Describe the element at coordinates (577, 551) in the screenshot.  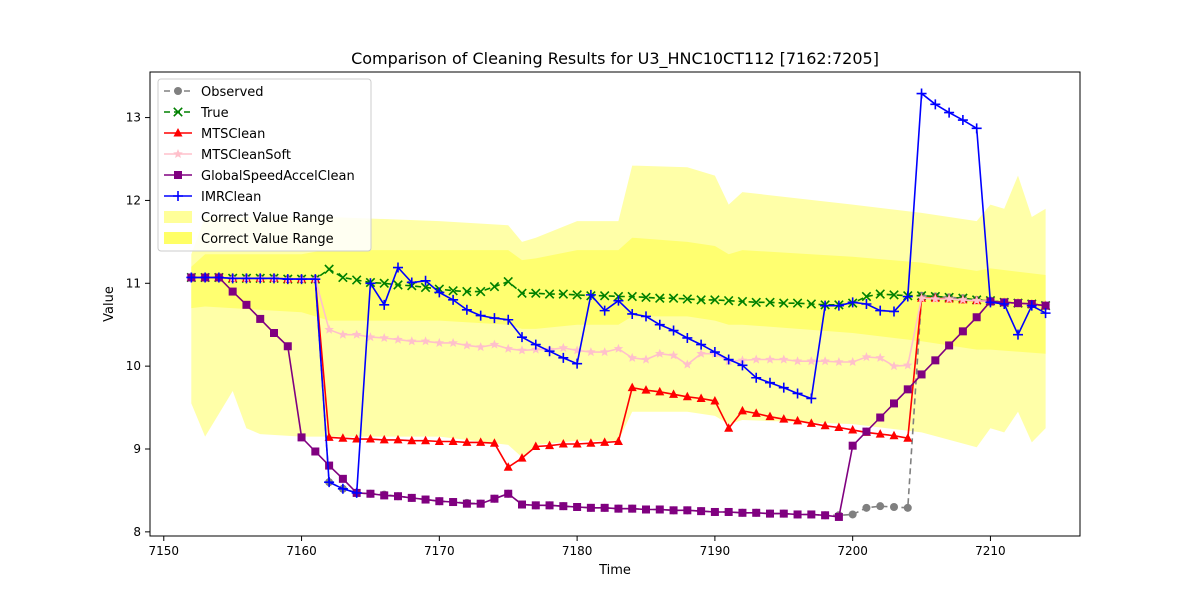
I see `x-tick-label: 7180` at that location.